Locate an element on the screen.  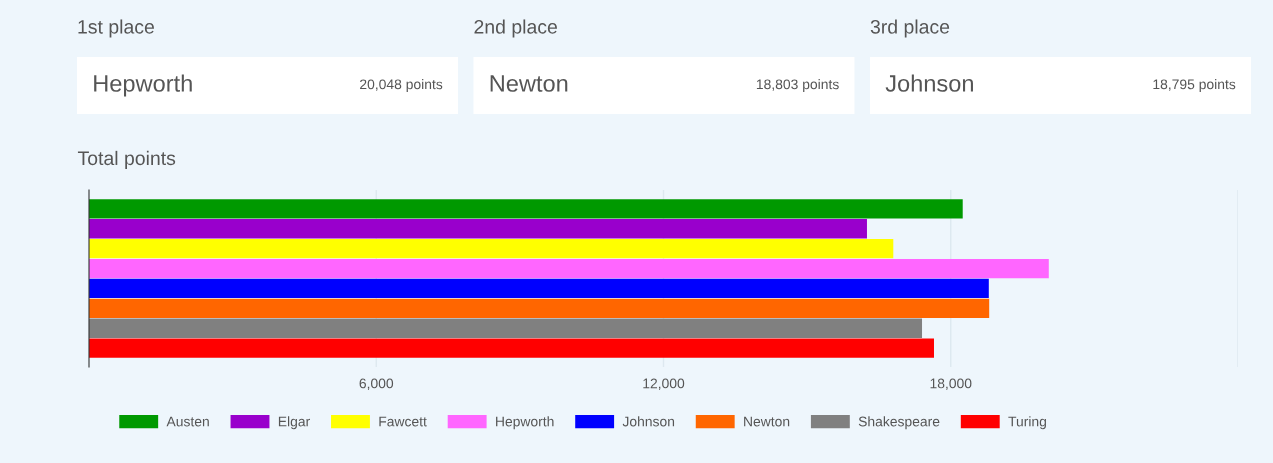
text: Newton is located at coordinates (529, 83).